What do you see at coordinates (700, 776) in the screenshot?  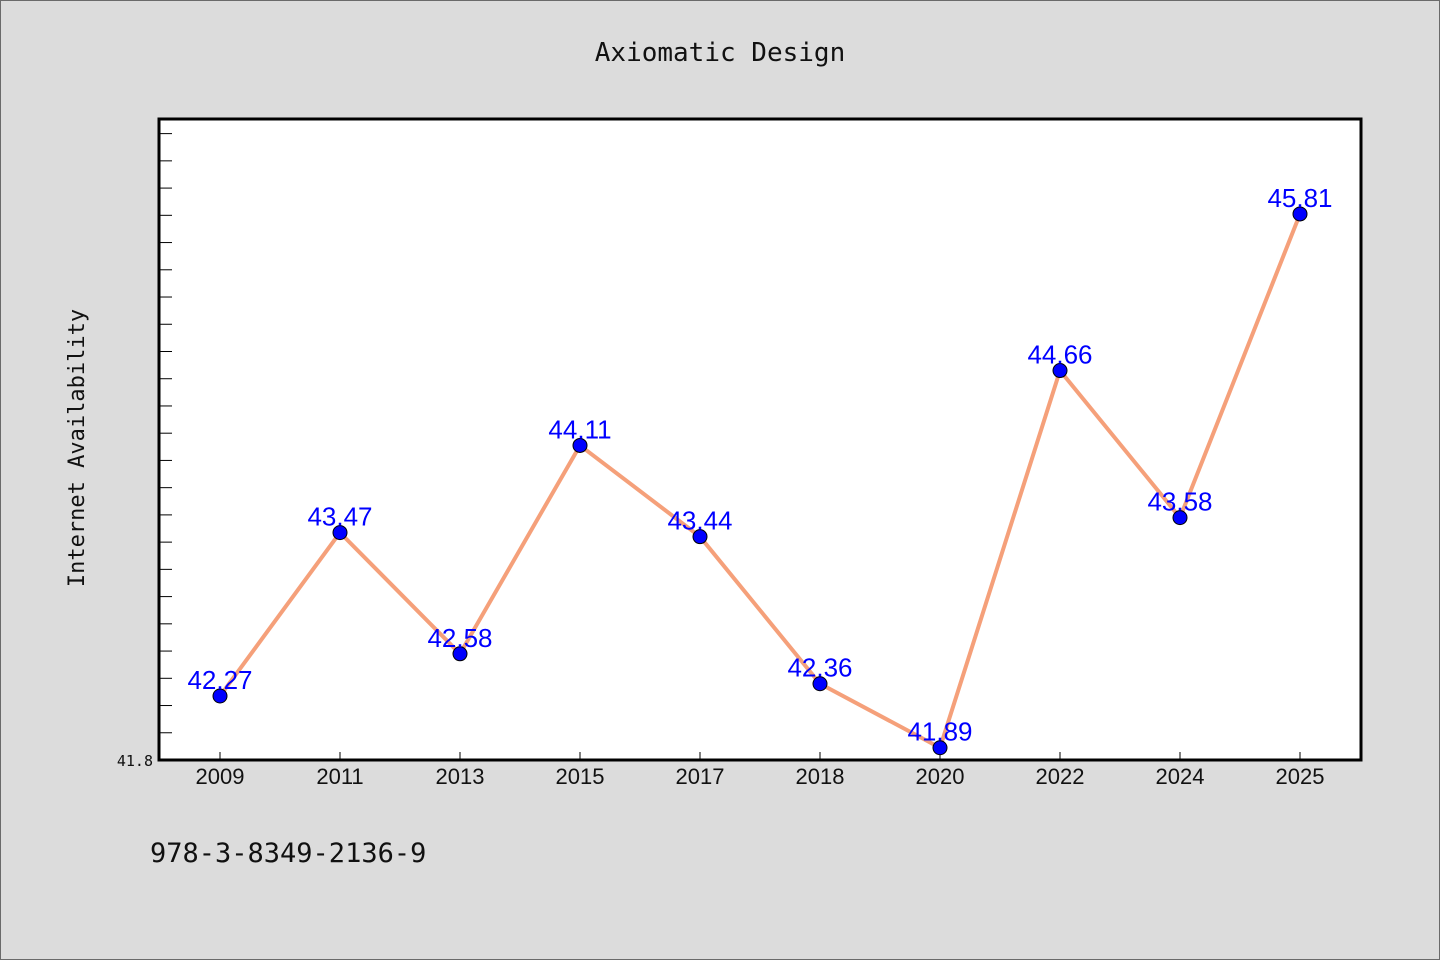 I see `x-tick-label: 2017` at bounding box center [700, 776].